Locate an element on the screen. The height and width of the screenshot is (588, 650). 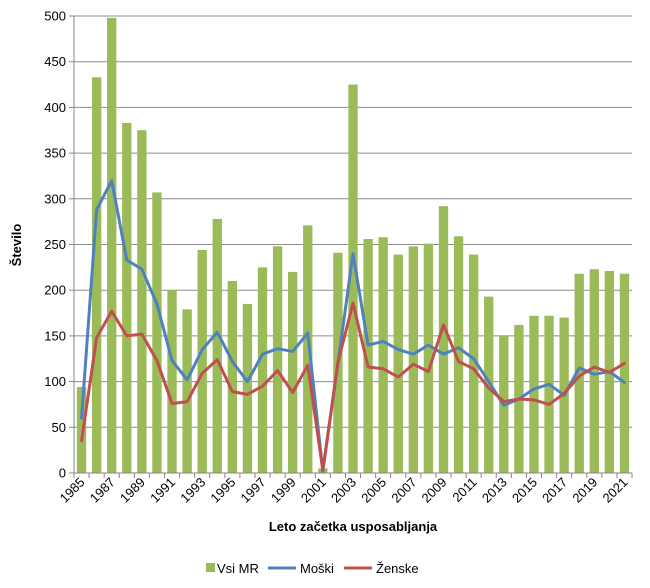
x-tick-label: 1995 is located at coordinates (222, 490).